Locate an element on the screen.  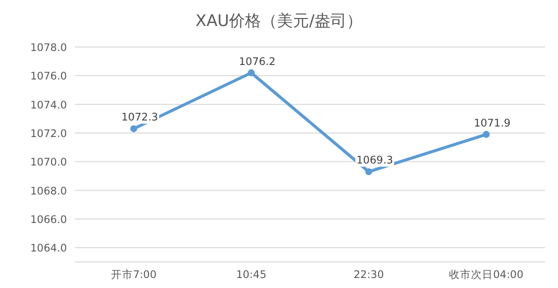
data-label: 1071.9 is located at coordinates (492, 123).